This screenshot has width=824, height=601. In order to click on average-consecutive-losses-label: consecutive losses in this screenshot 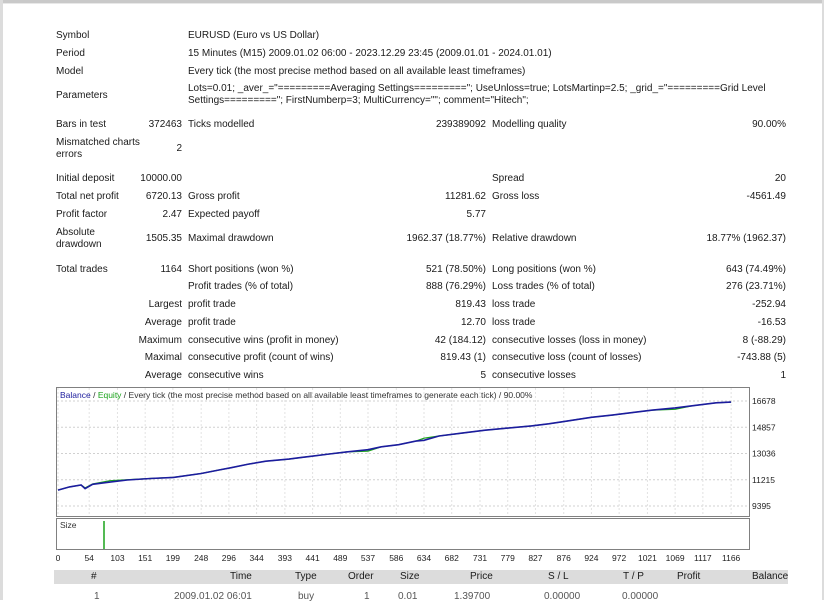, I will do `click(534, 375)`.